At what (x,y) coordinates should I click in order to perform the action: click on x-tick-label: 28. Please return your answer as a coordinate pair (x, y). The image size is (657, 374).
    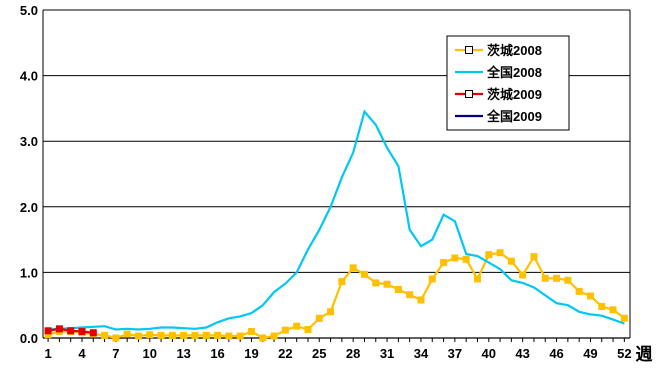
    Looking at the image, I should click on (353, 353).